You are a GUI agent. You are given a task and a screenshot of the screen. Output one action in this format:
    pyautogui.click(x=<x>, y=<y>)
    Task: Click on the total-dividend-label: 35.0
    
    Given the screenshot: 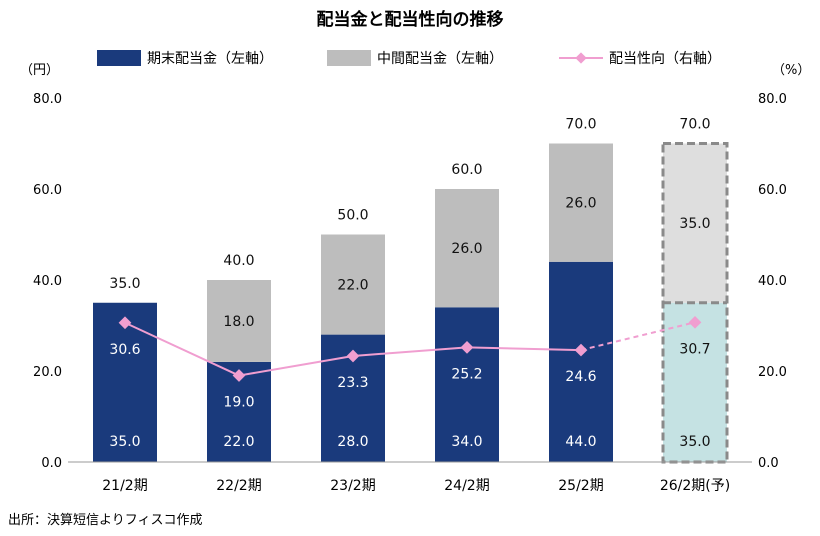 What is the action you would take?
    pyautogui.click(x=124, y=284)
    